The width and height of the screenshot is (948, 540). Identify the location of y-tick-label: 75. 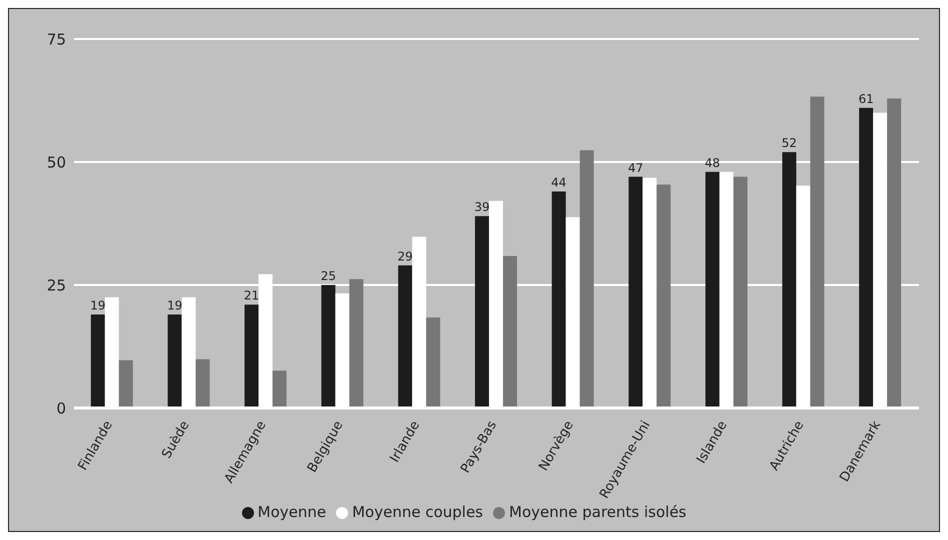
(56, 39).